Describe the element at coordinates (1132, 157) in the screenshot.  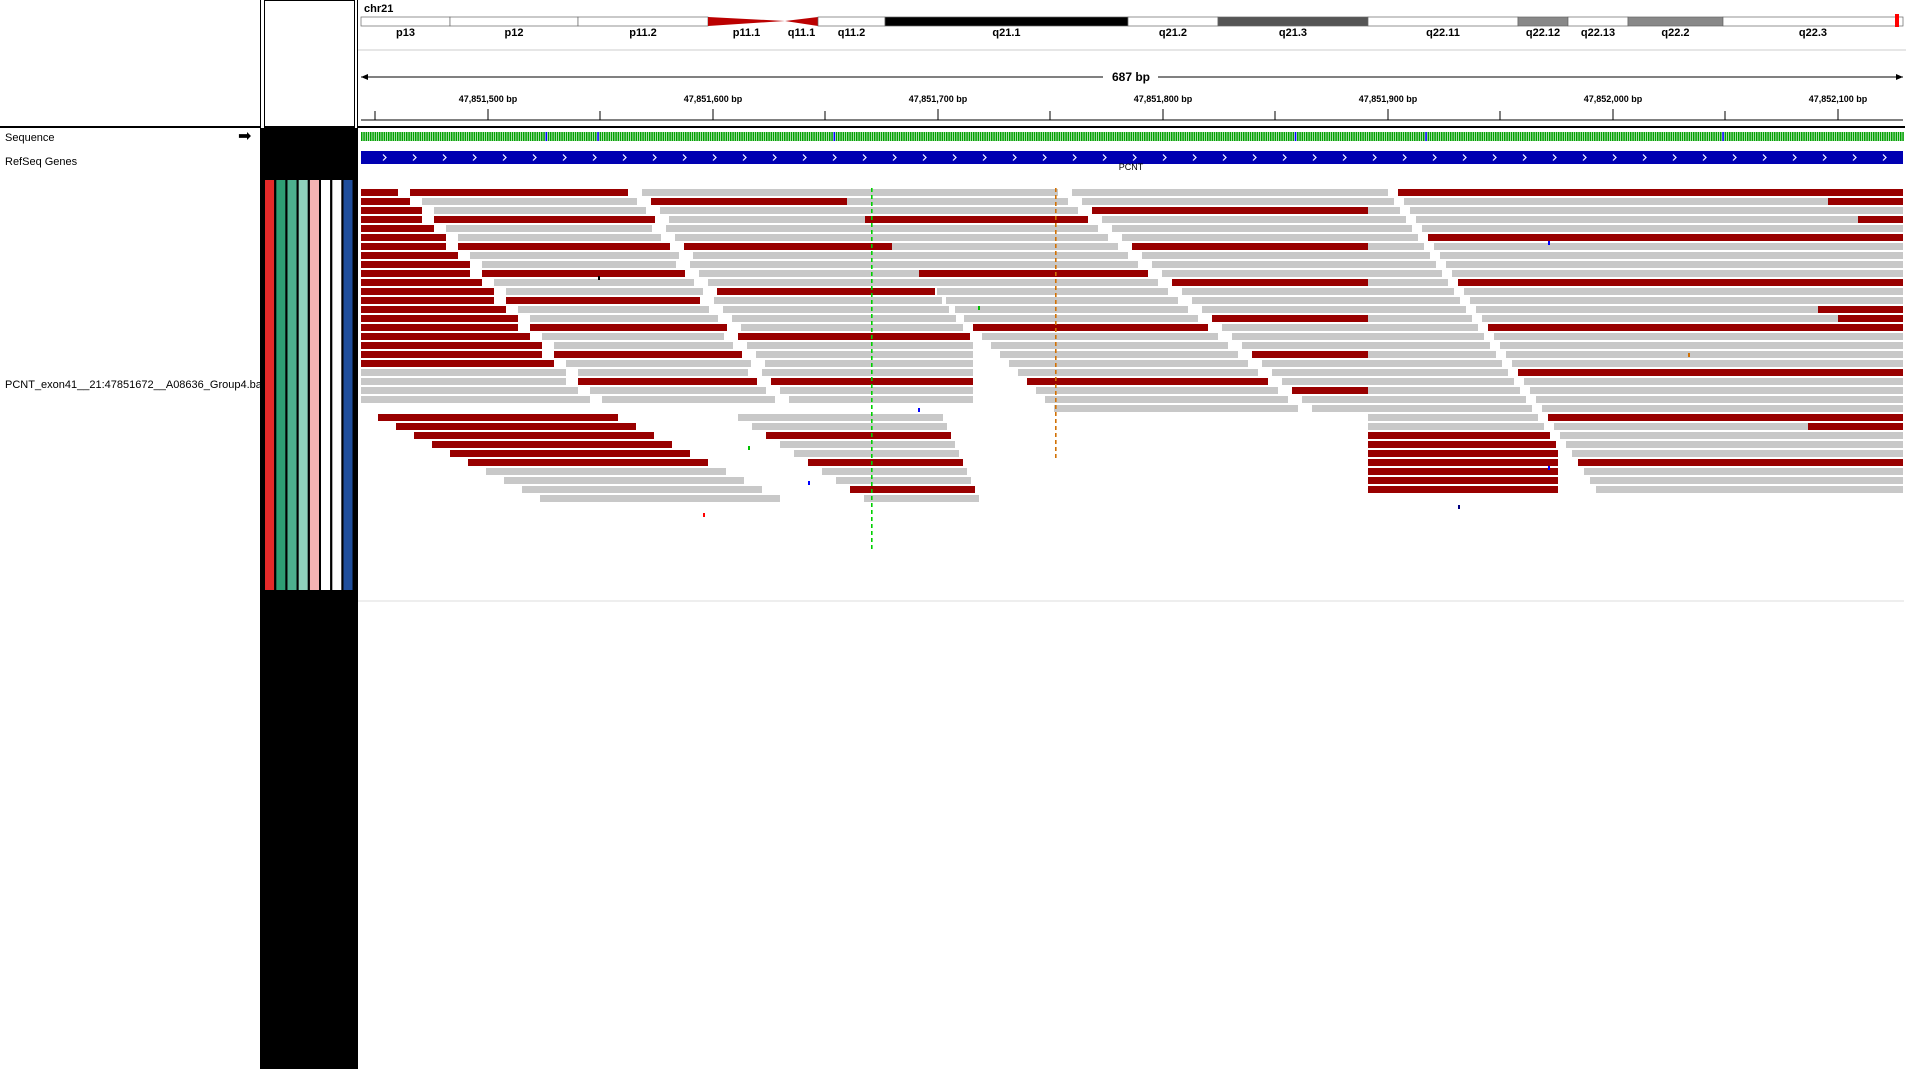
I see `gene-feature-pcnt` at that location.